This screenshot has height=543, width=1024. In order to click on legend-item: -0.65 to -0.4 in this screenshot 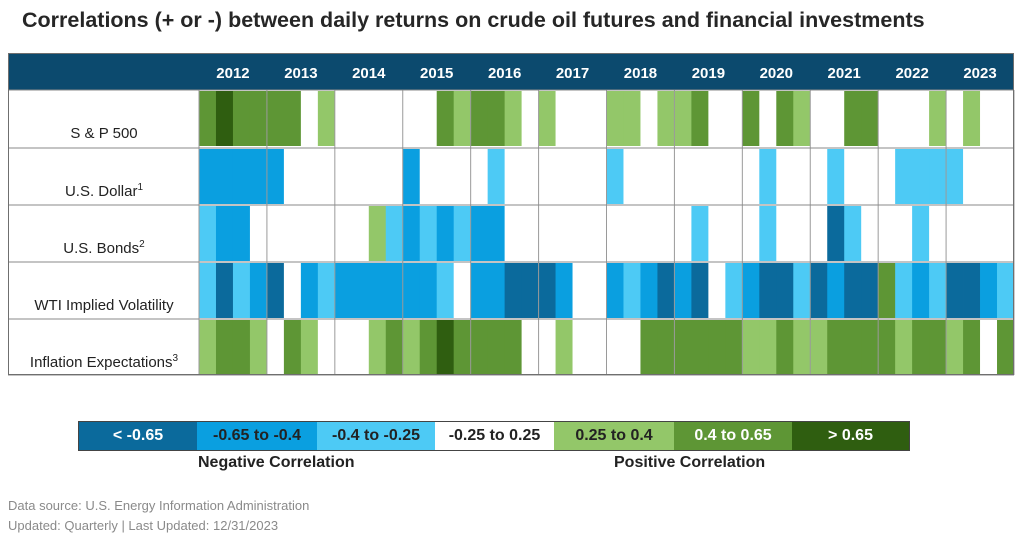, I will do `click(257, 436)`.